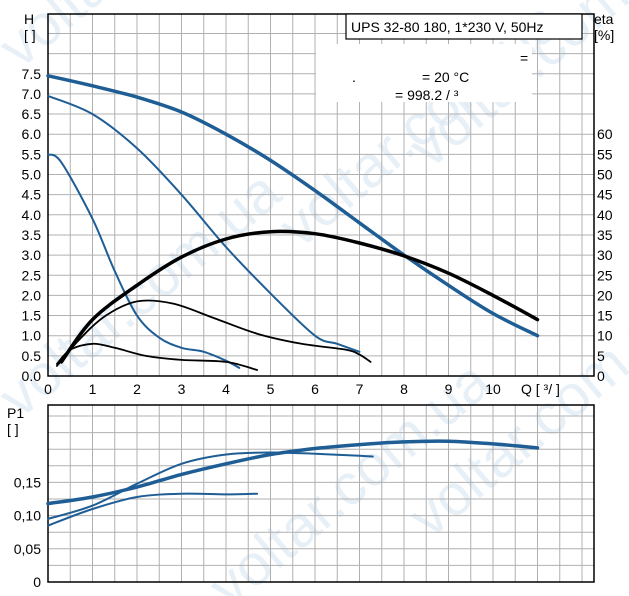 The width and height of the screenshot is (629, 596). I want to click on x-tick-label: 8, so click(404, 389).